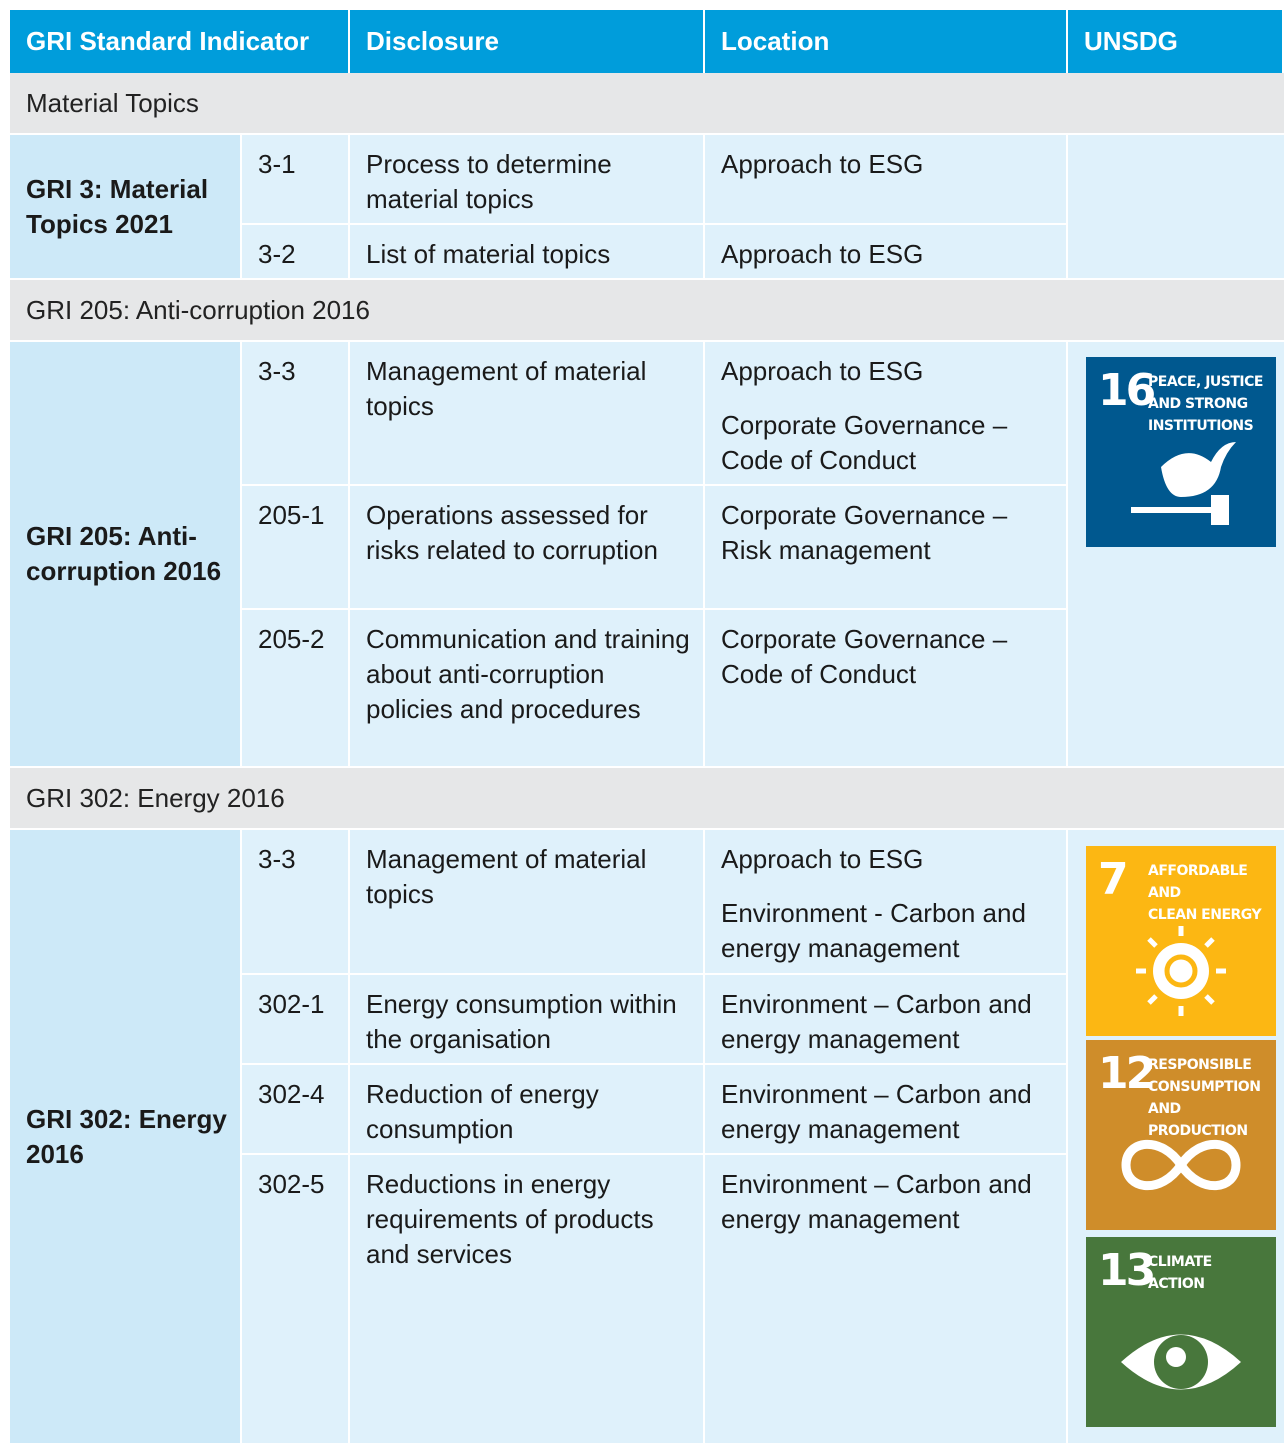 The height and width of the screenshot is (1445, 1284). Describe the element at coordinates (1113, 879) in the screenshot. I see `sdg-number: 7` at that location.